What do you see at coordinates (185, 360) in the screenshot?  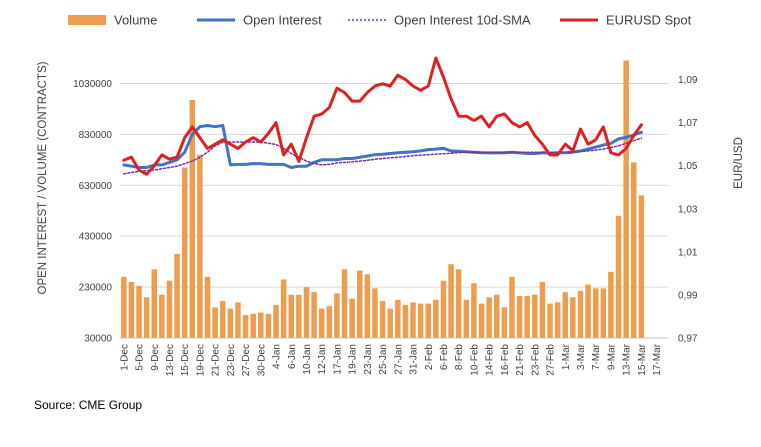 I see `x-tick-label: 15-Dec` at bounding box center [185, 360].